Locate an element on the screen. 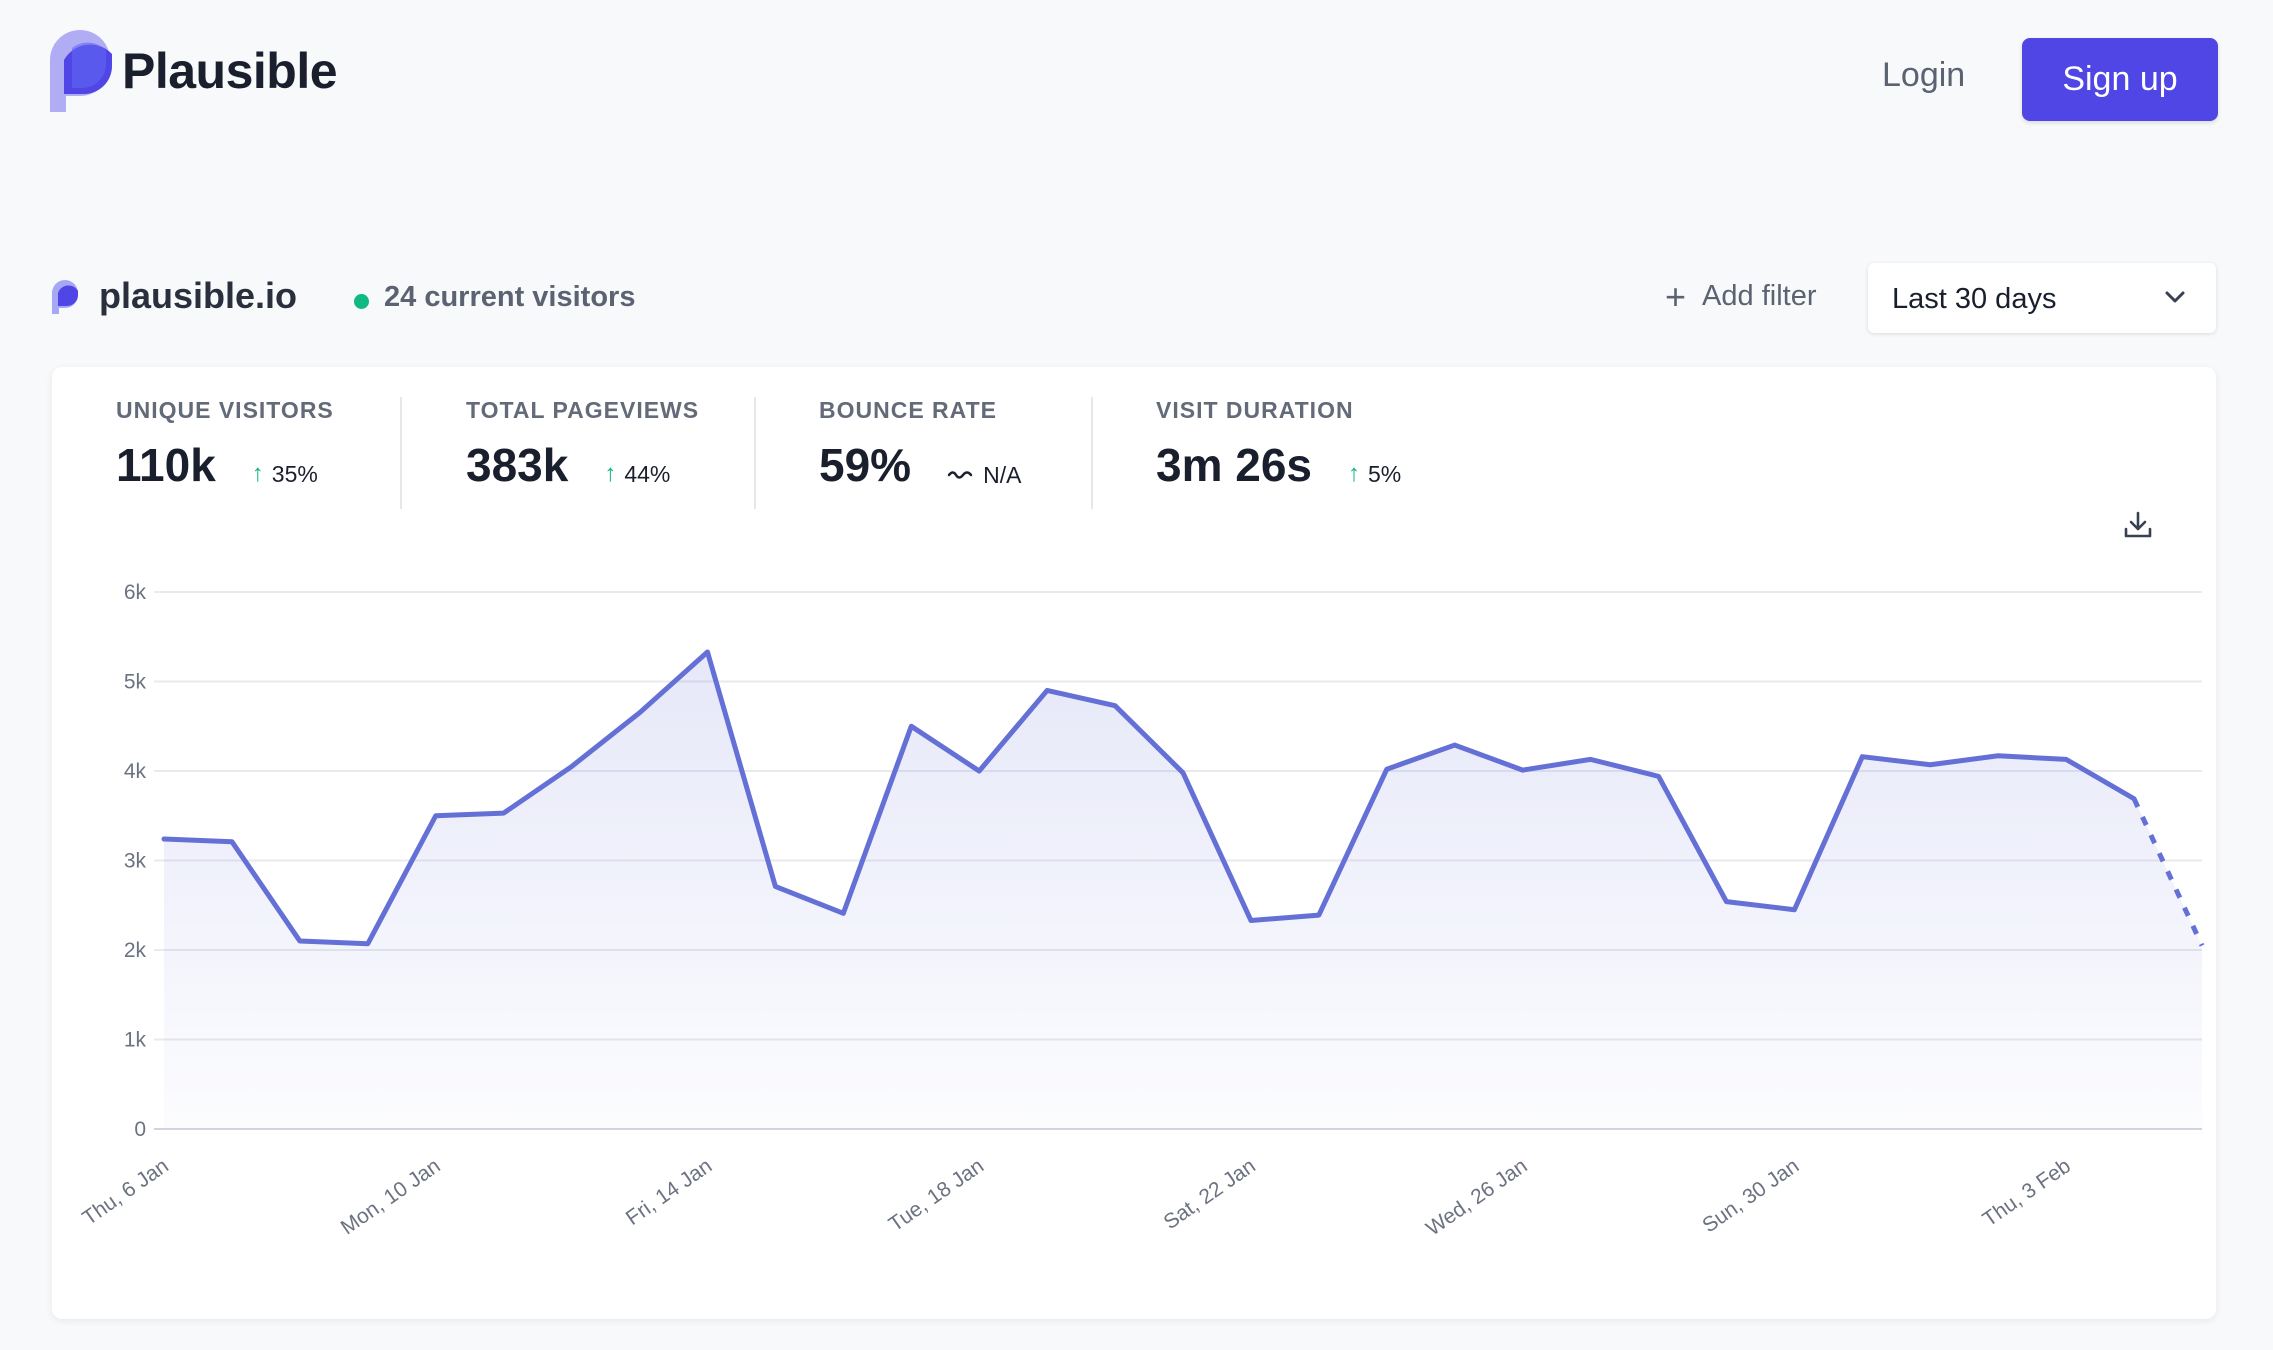 Image resolution: width=2273 pixels, height=1350 pixels. download-icon is located at coordinates (2138, 525).